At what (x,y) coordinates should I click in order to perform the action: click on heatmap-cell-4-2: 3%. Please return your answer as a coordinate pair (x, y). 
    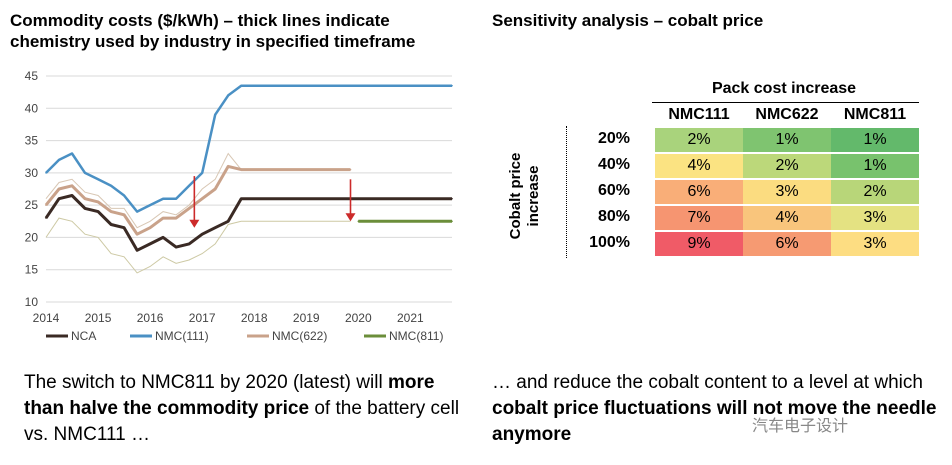
    Looking at the image, I should click on (875, 244).